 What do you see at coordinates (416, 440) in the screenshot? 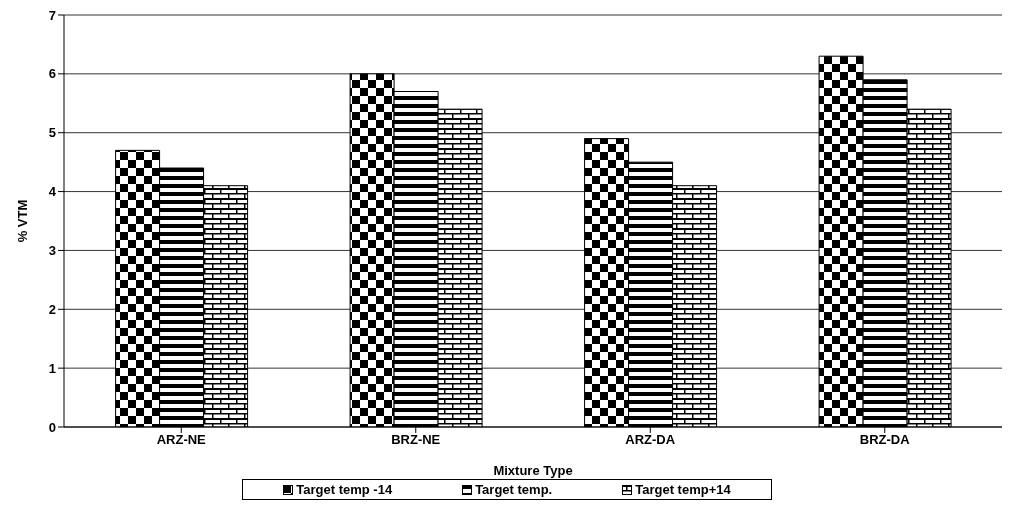
I see `x-tick-label: BRZ-NE` at bounding box center [416, 440].